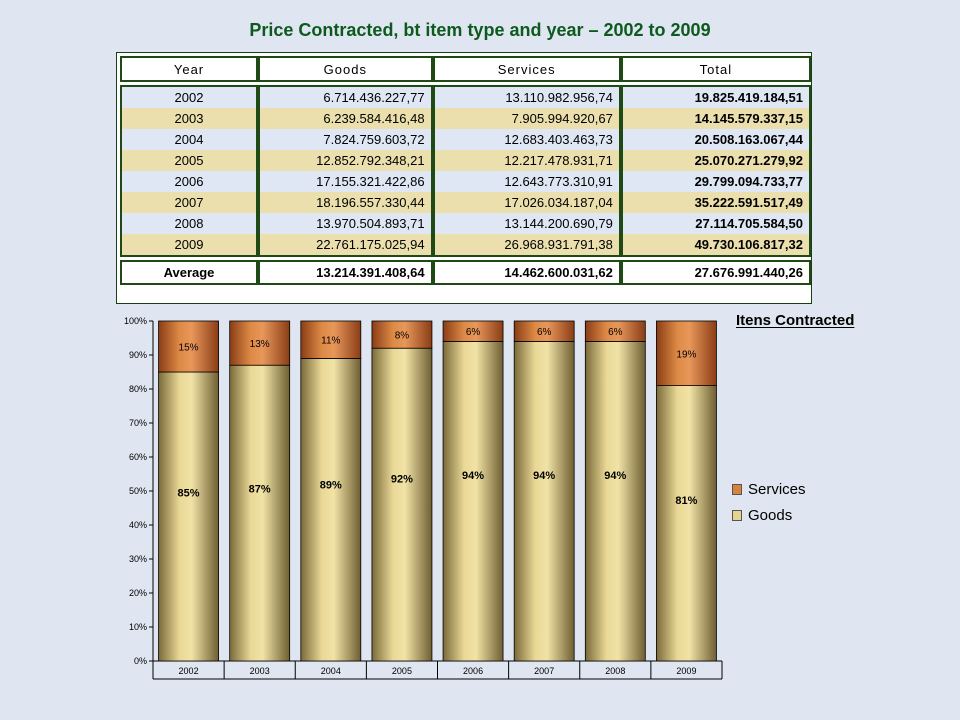 The height and width of the screenshot is (720, 960). Describe the element at coordinates (473, 671) in the screenshot. I see `x-tick-label: 2006` at that location.